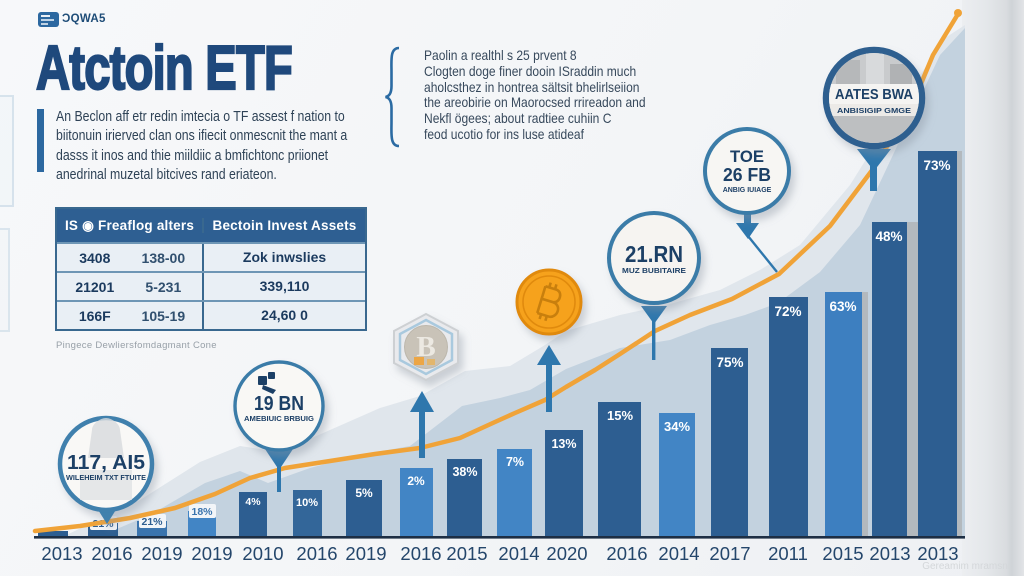  What do you see at coordinates (279, 418) in the screenshot?
I see `svg-text: AMEBIUIC BRBUIG` at bounding box center [279, 418].